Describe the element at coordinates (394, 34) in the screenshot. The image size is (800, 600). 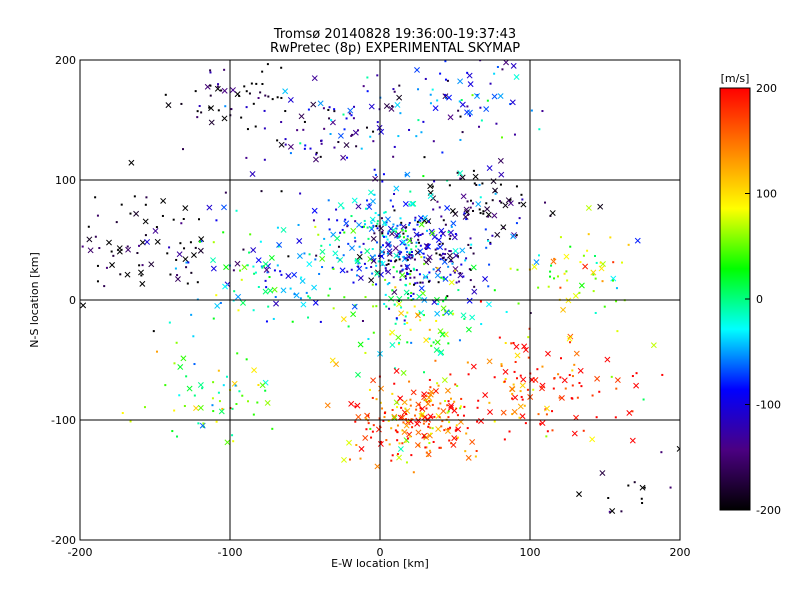
I see `chart-title: Tromsø 20140828 19:36:00-19:37:43` at that location.